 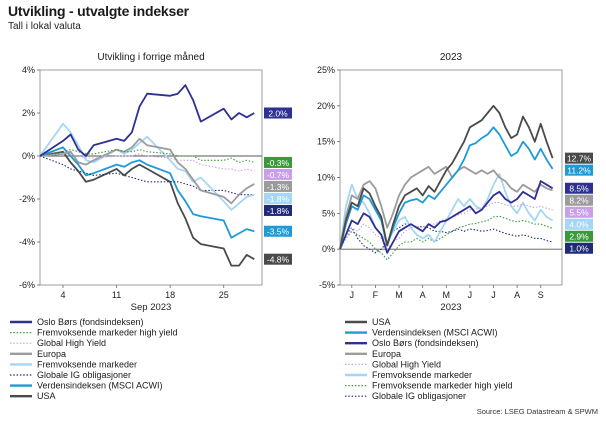 I want to click on right-end-label: 2.9%, so click(x=579, y=237).